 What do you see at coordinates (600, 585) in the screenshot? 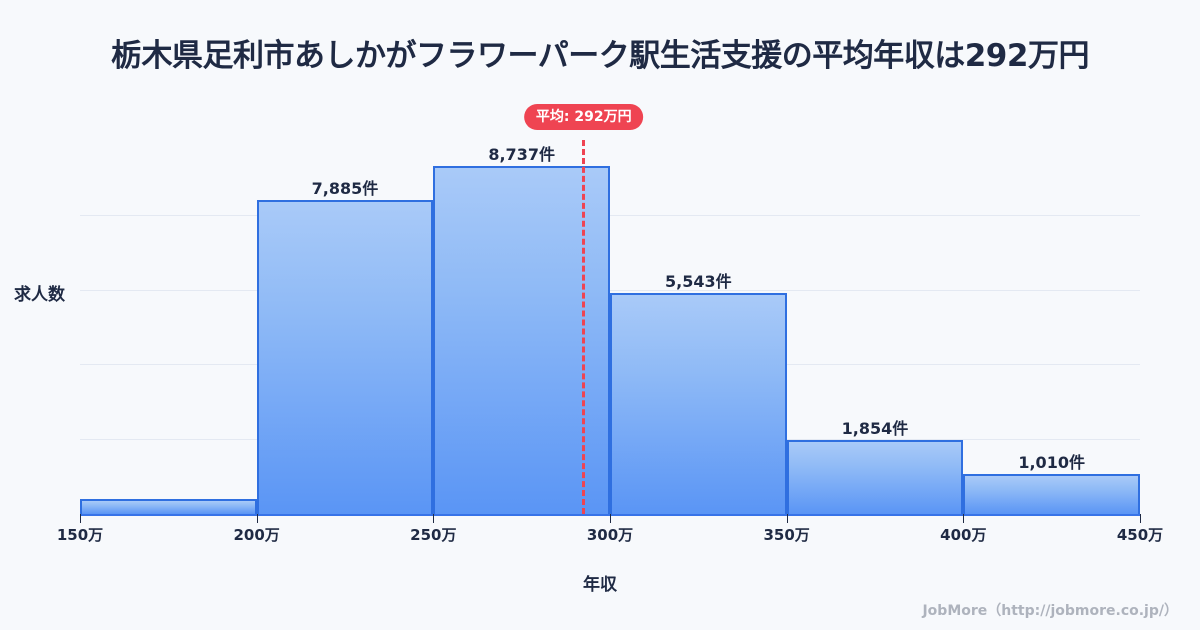
I see `x-axis-title: 年収` at bounding box center [600, 585].